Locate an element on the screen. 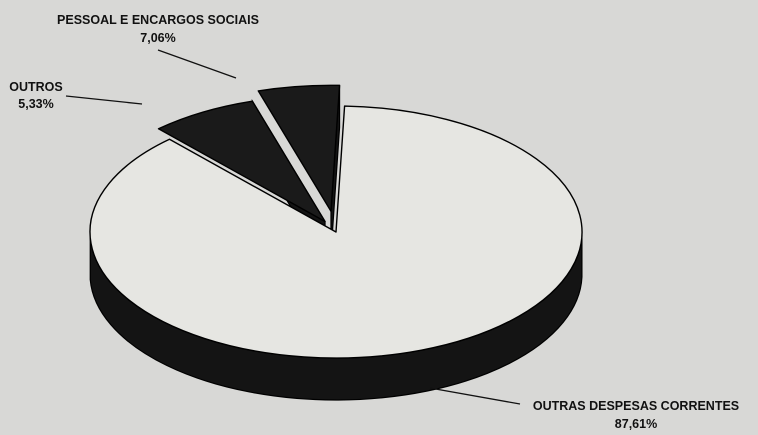 This screenshot has height=435, width=758. label-pessoal-value: 7,06% is located at coordinates (157, 38).